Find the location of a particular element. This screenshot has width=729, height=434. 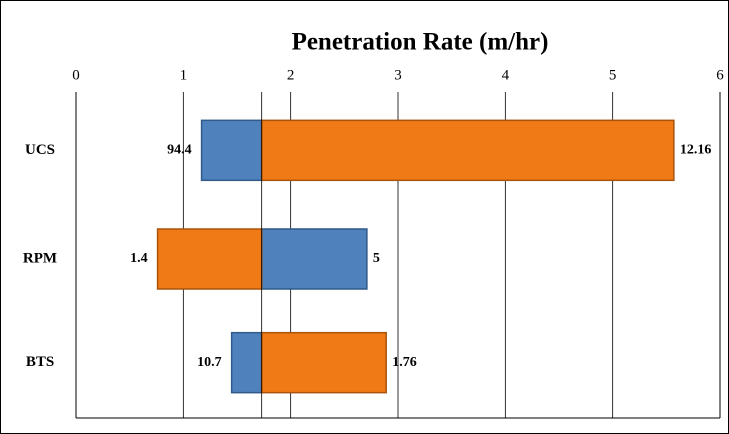

bar-label: 5 is located at coordinates (376, 258).